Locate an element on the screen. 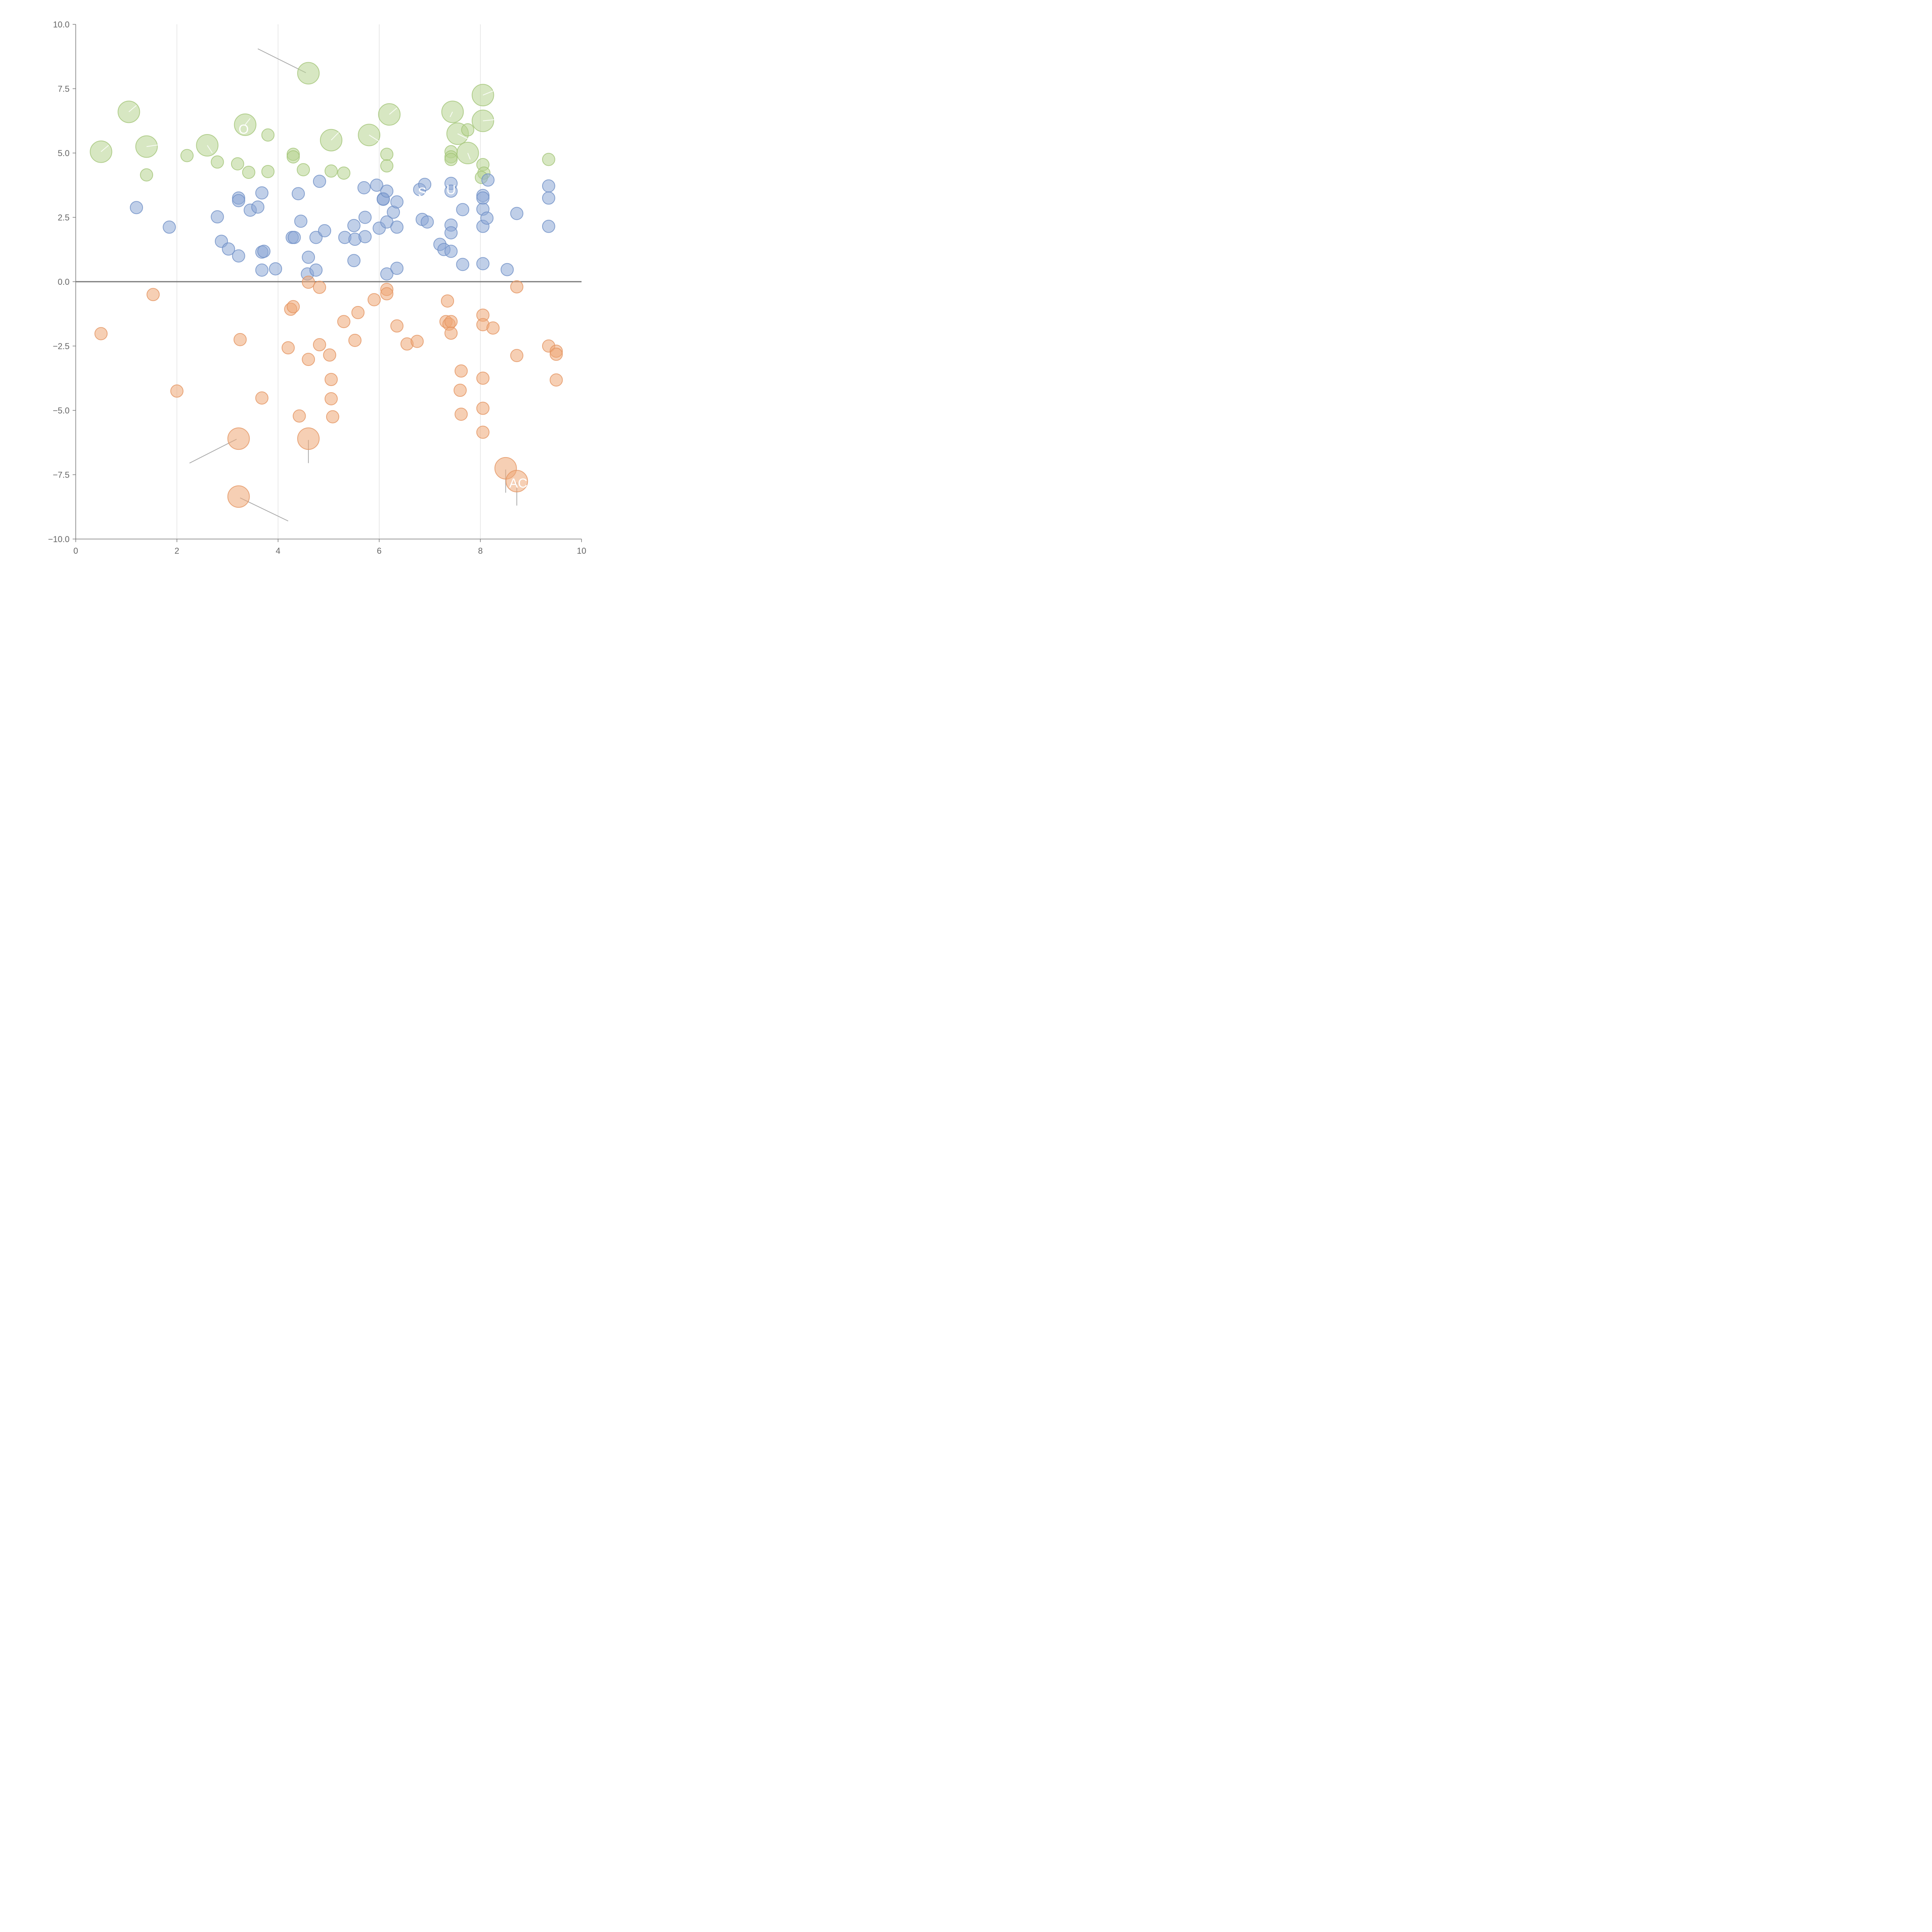 Image resolution: width=1932 pixels, height=1932 pixels. annotation-label: U is located at coordinates (451, 190).